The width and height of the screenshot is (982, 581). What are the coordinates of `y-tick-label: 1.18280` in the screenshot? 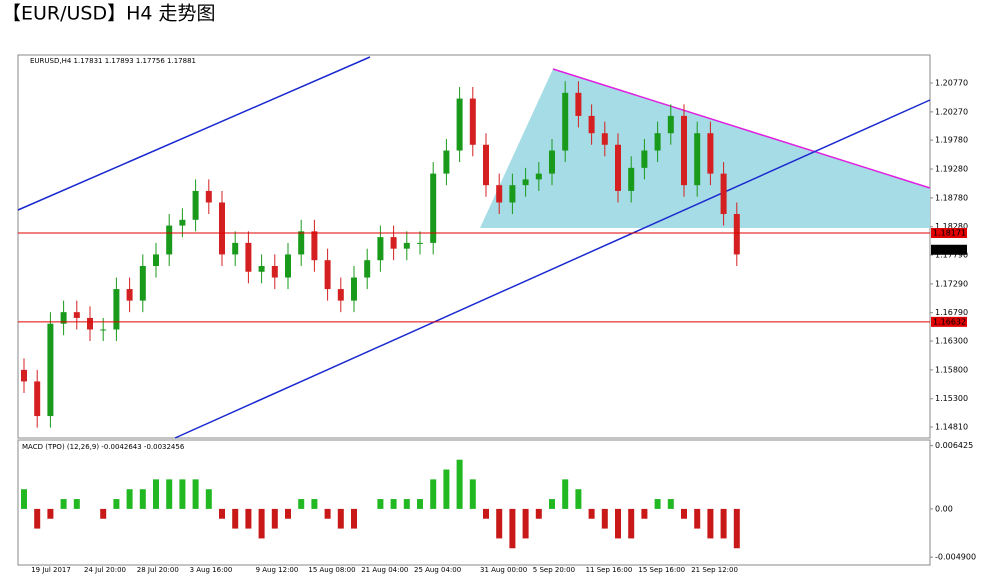 It's located at (951, 226).